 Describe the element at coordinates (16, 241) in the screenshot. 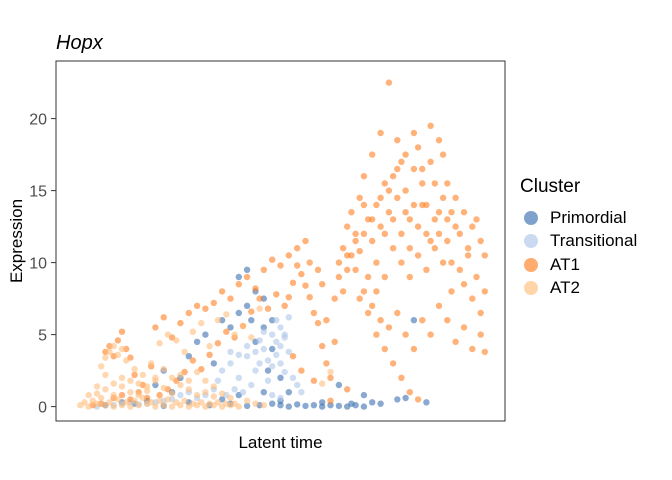

I see `y-axis-label: Expression` at that location.